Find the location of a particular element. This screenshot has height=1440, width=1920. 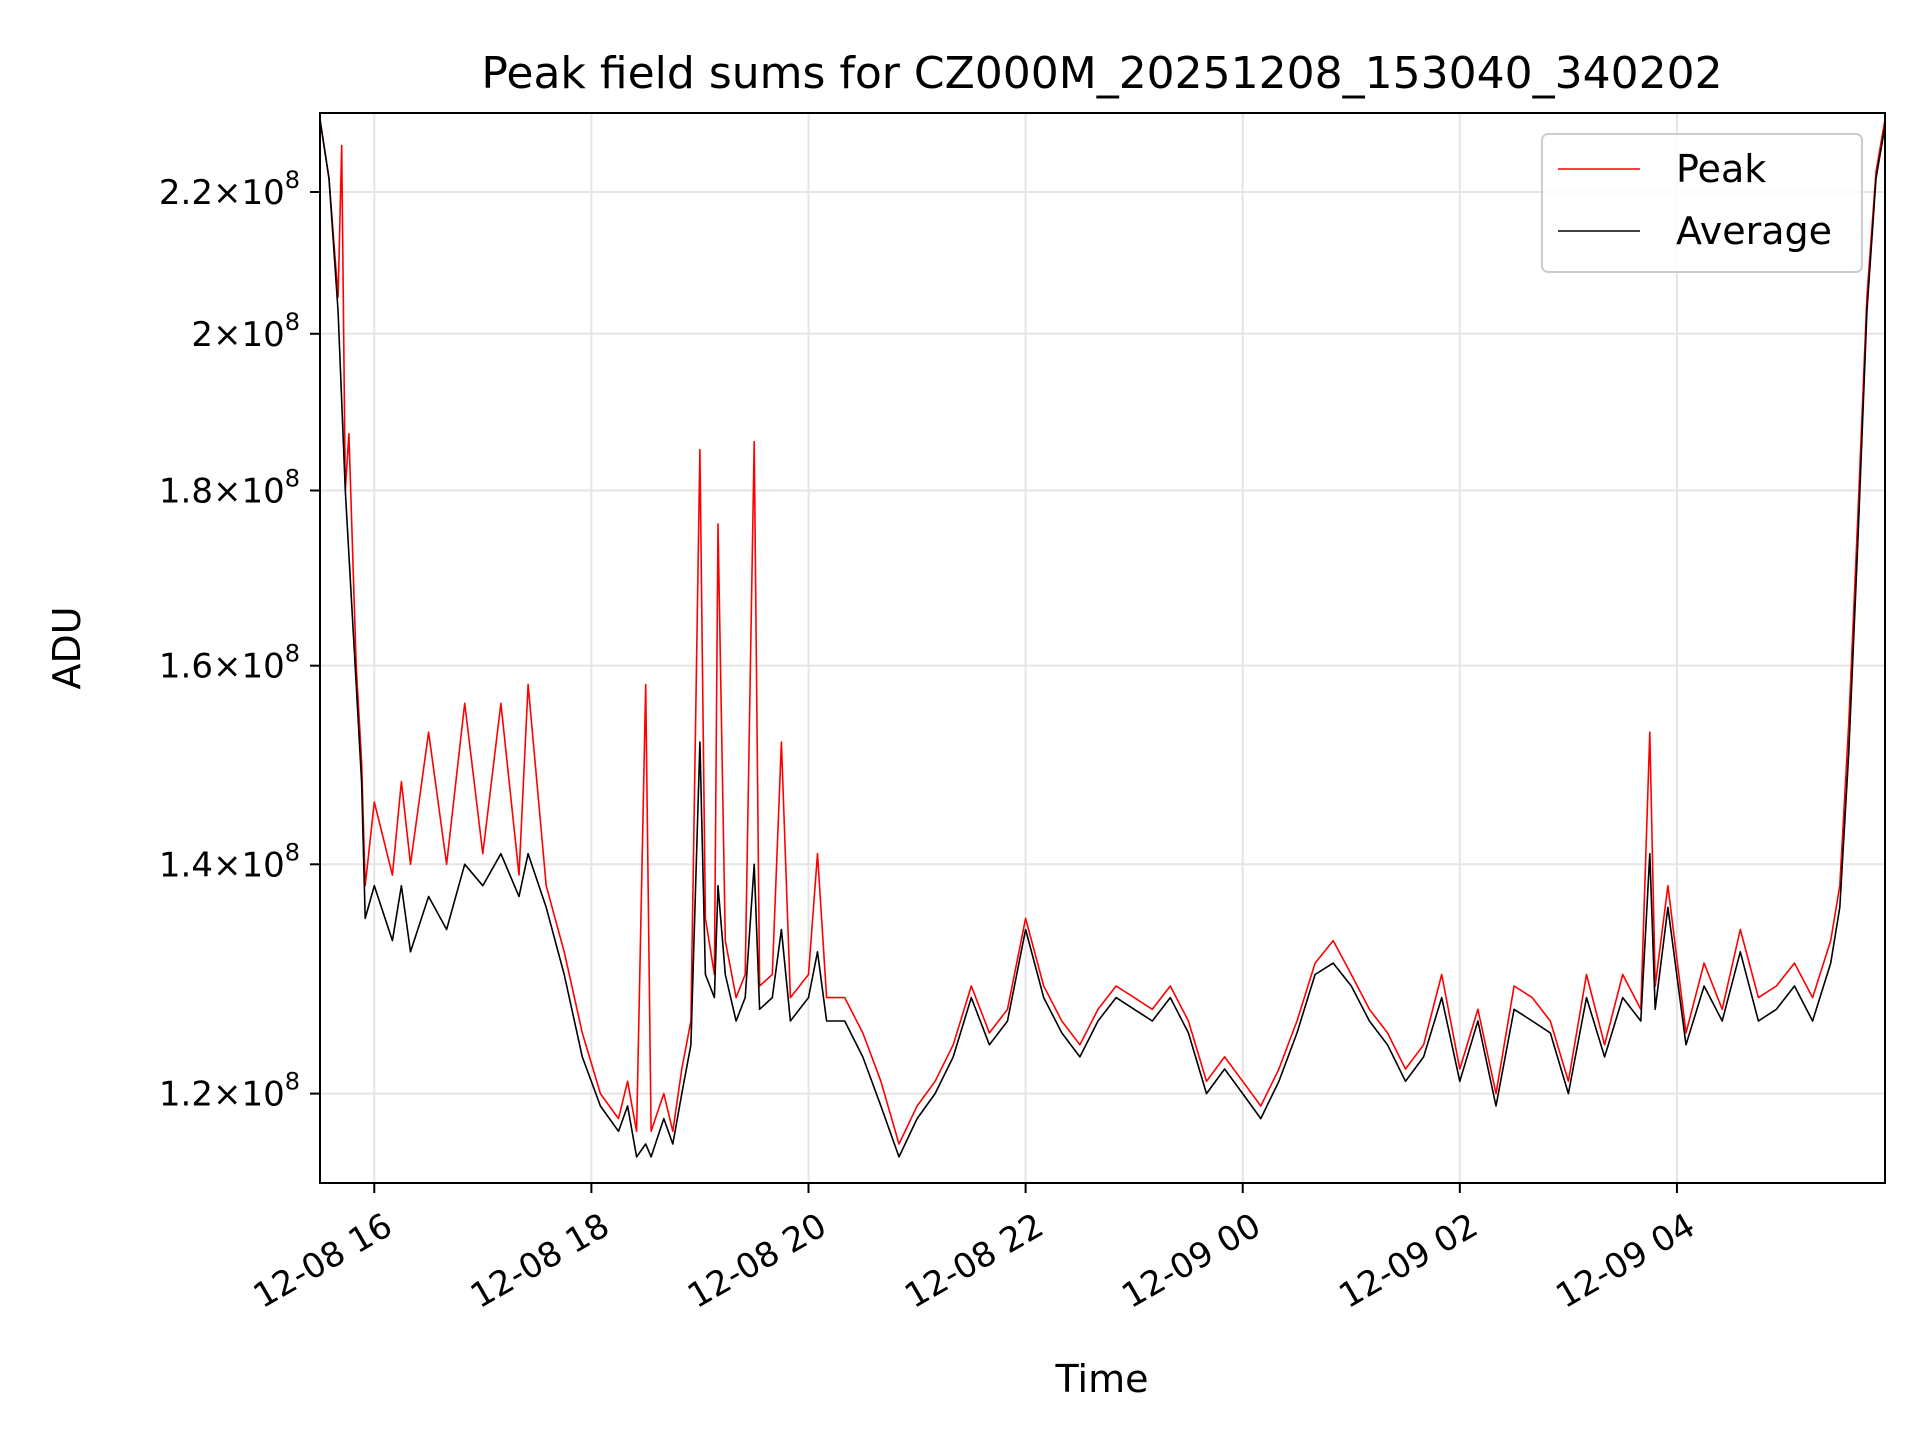

y-tick-mantissa: 2 is located at coordinates (202, 335).